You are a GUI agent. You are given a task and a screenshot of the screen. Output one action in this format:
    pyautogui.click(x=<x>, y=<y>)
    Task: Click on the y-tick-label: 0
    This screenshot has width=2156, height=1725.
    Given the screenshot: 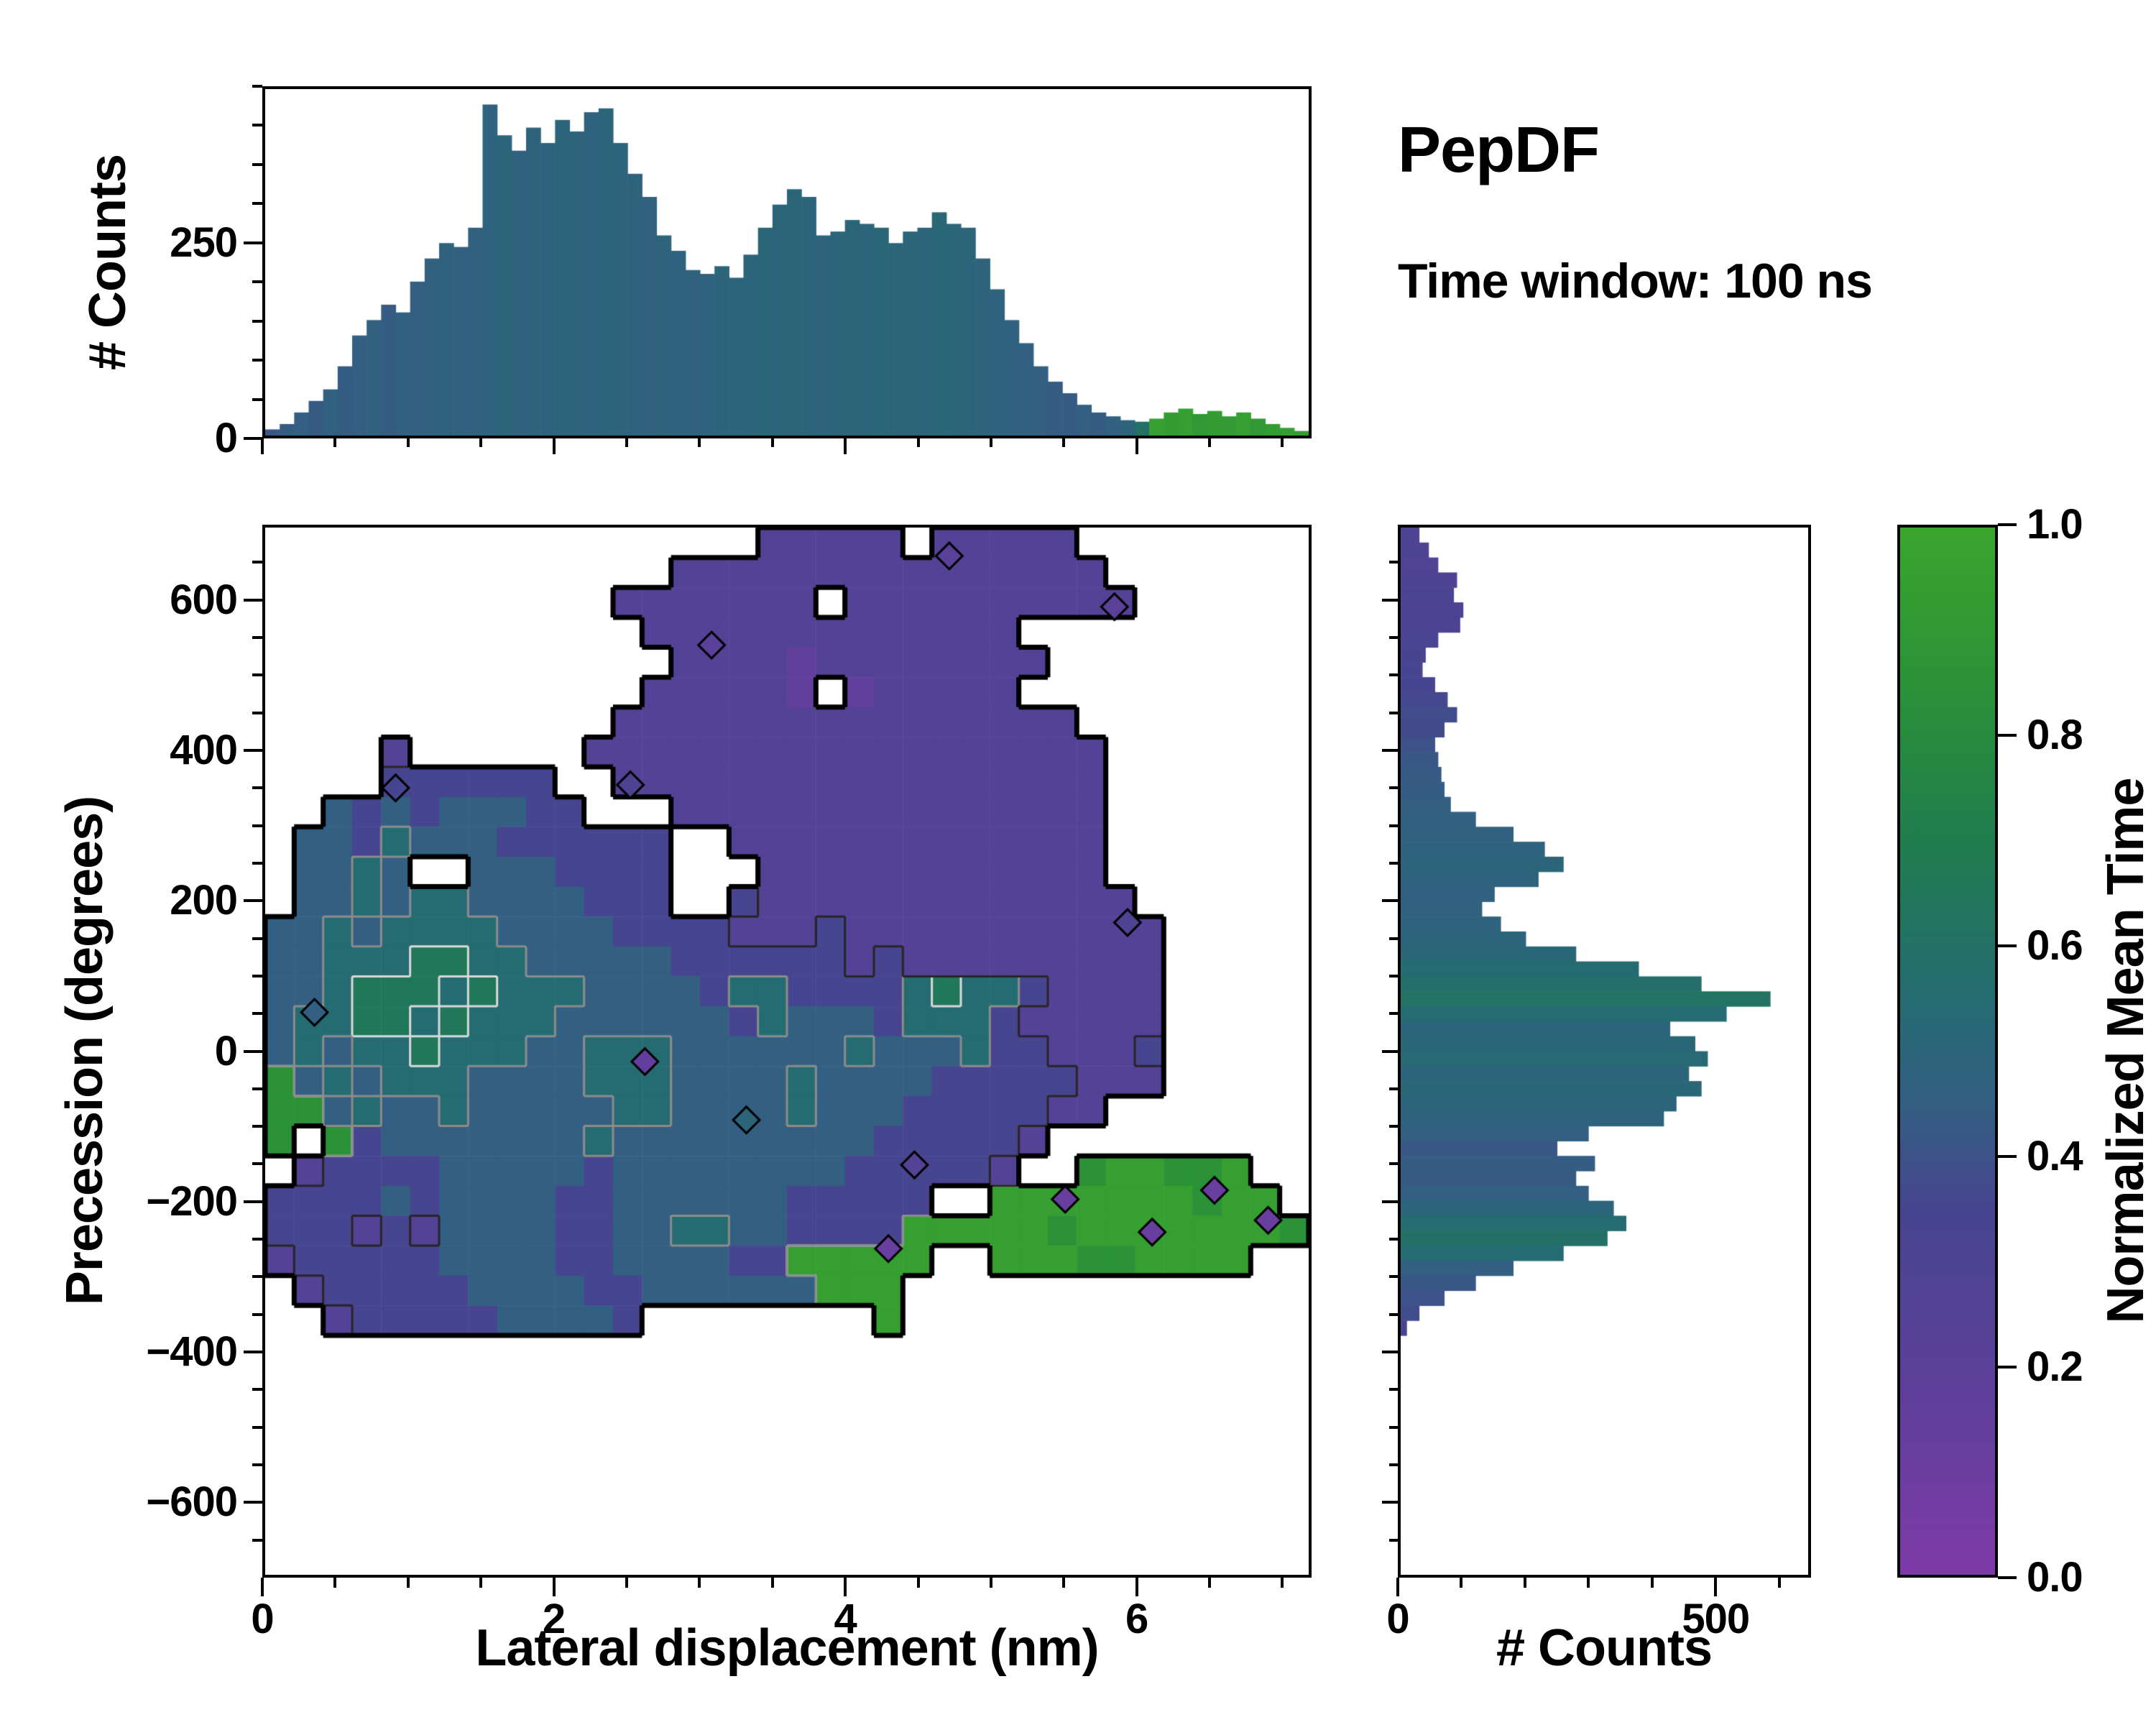 What is the action you would take?
    pyautogui.click(x=226, y=1051)
    